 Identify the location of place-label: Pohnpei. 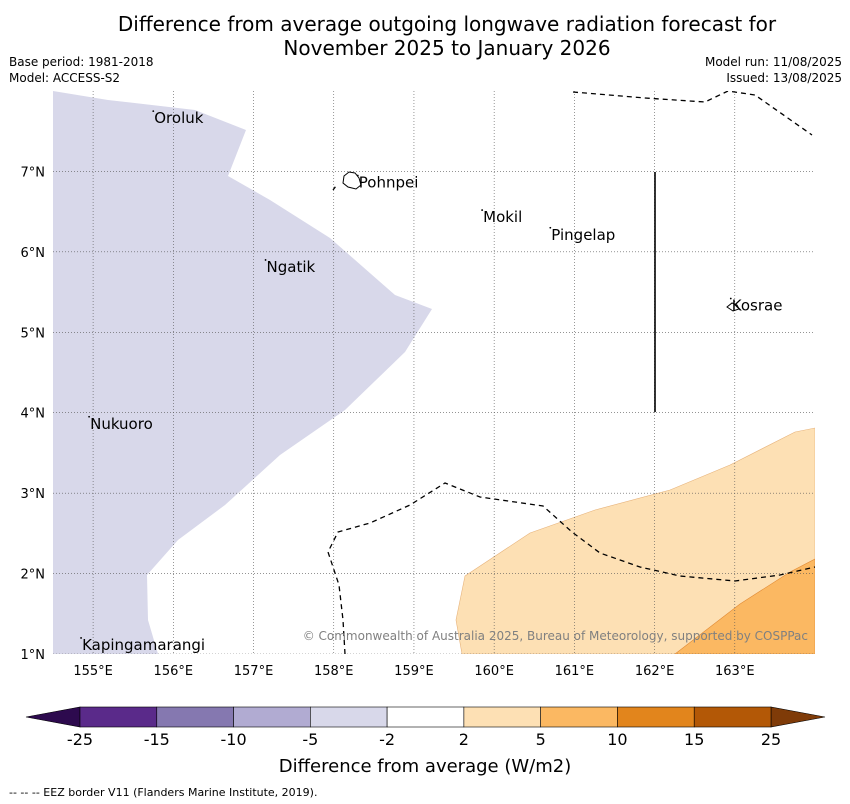
(389, 182).